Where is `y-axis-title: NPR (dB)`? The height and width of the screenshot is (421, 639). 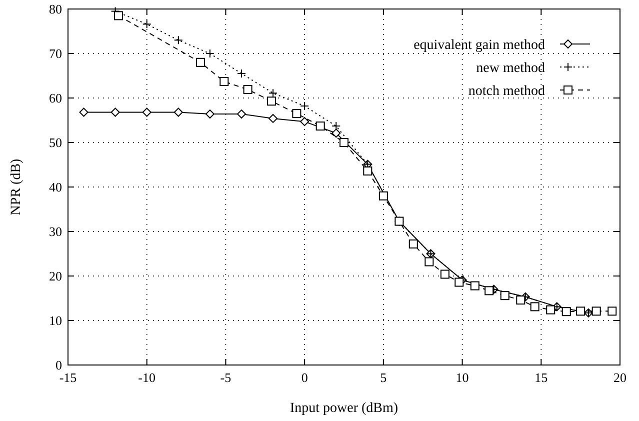
y-axis-title: NPR (dB) is located at coordinates (16, 187).